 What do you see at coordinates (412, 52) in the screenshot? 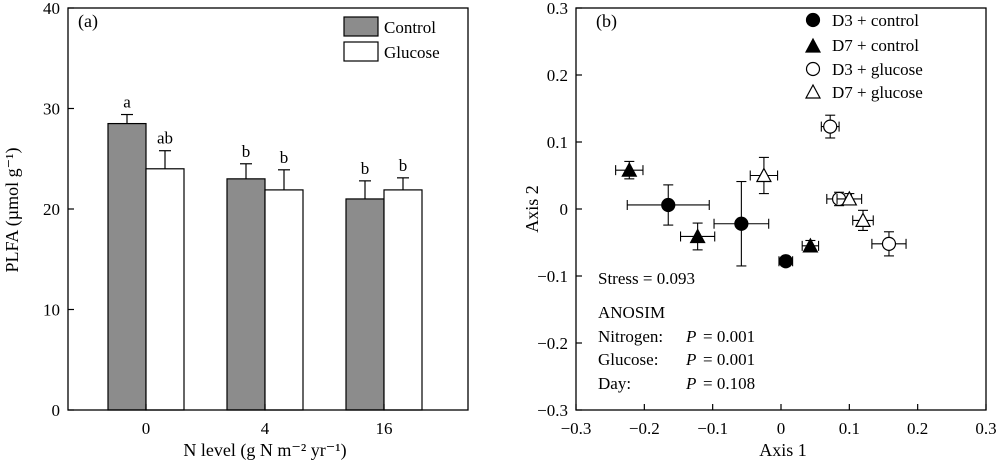
I see `legend-label-glucose: Glucose` at bounding box center [412, 52].